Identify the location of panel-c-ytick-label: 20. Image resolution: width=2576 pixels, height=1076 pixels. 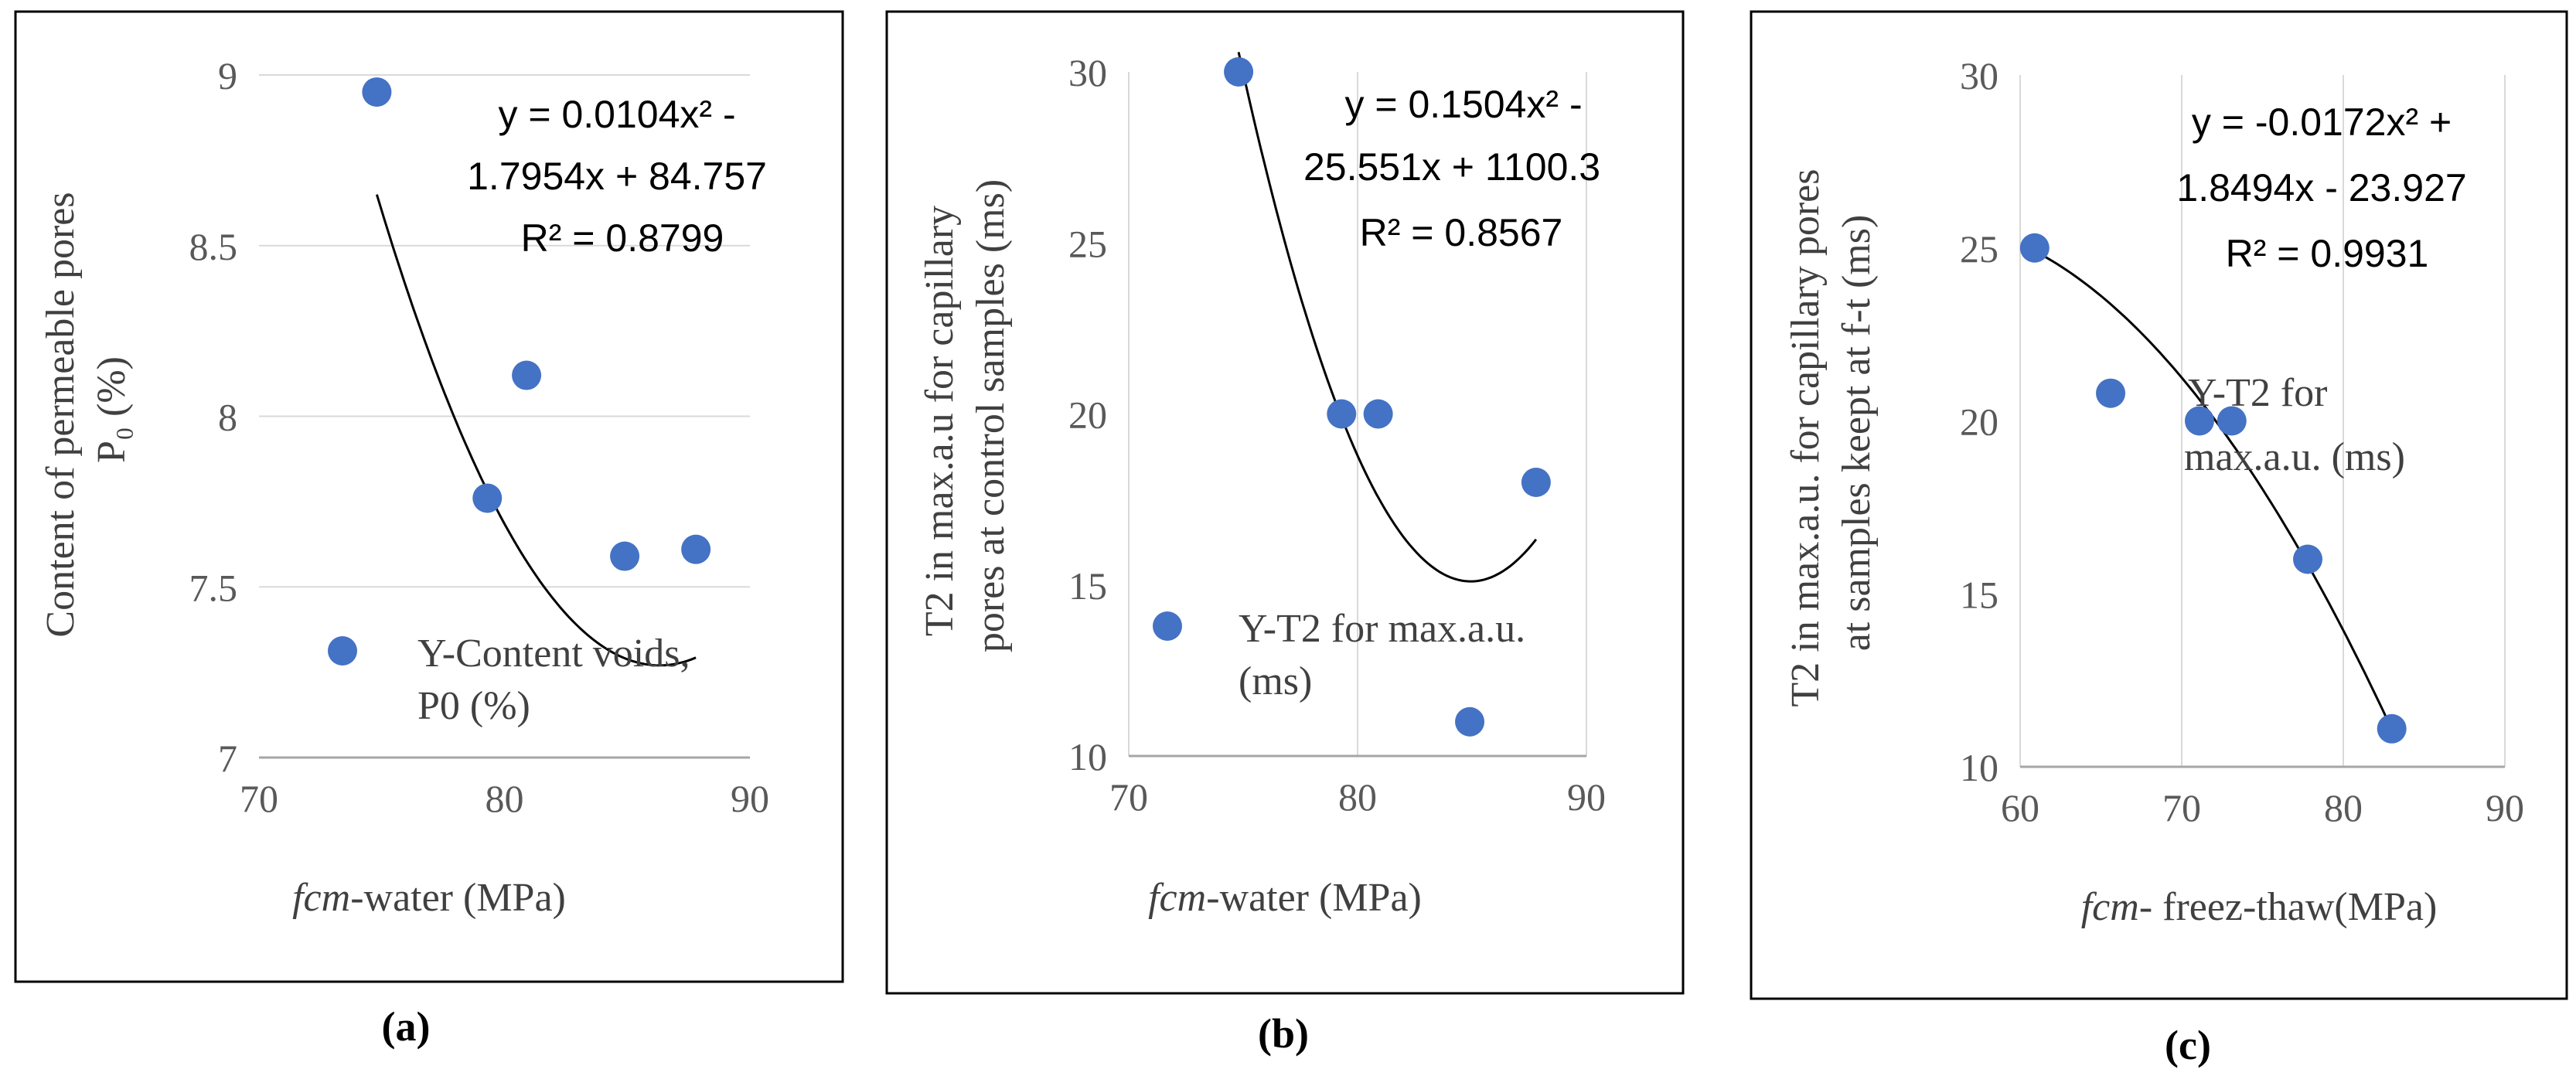
(1979, 422).